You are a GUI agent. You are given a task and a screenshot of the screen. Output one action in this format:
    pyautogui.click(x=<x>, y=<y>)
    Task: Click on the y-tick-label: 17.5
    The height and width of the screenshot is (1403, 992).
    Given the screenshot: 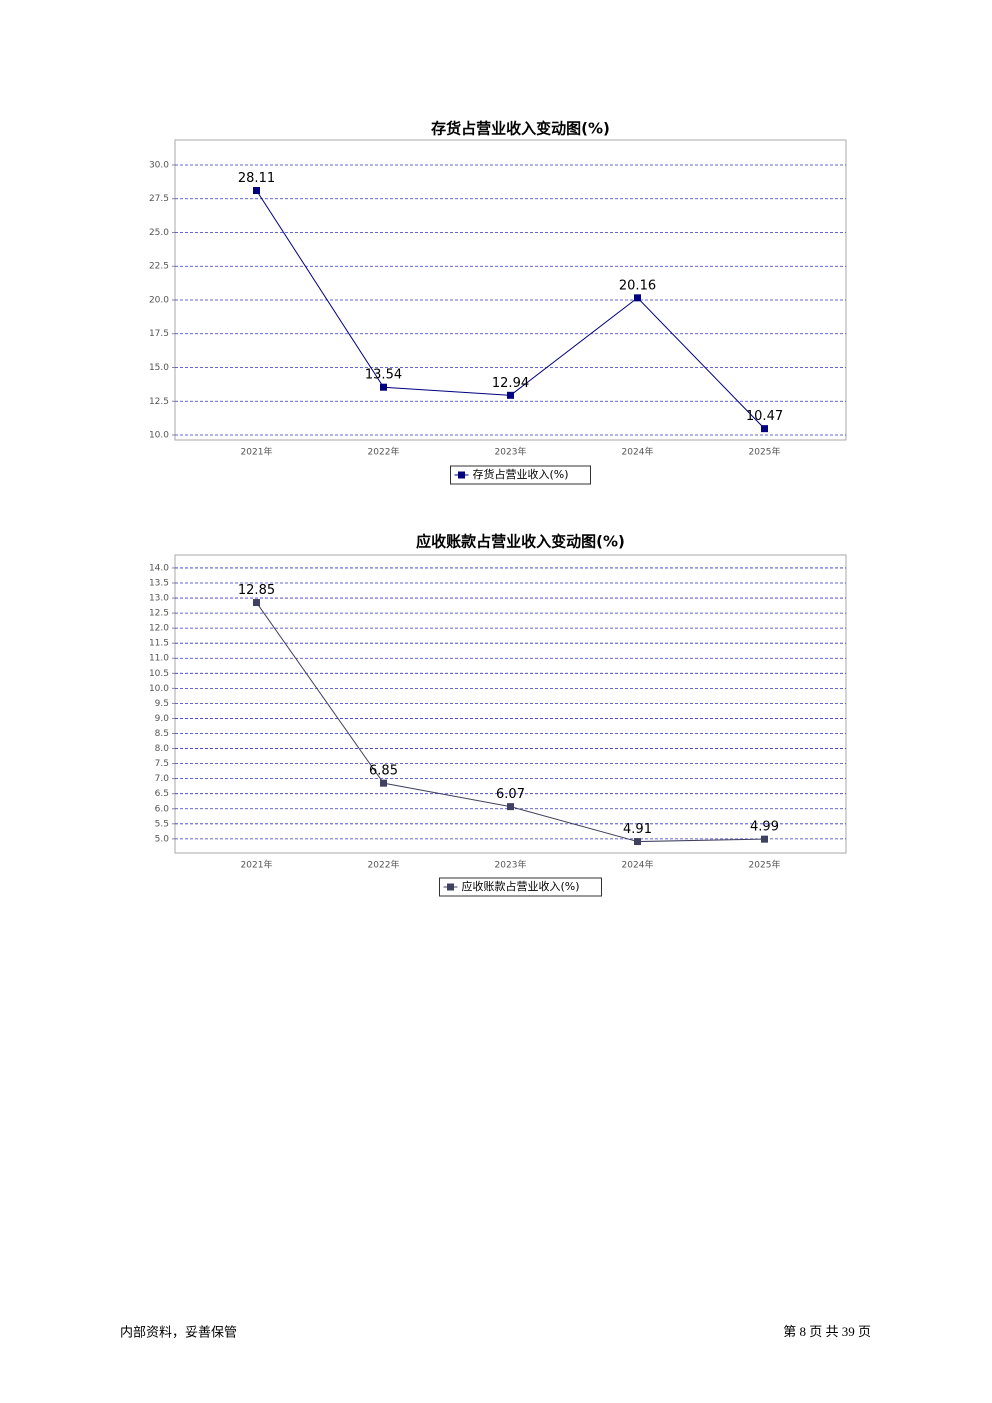 What is the action you would take?
    pyautogui.click(x=159, y=334)
    